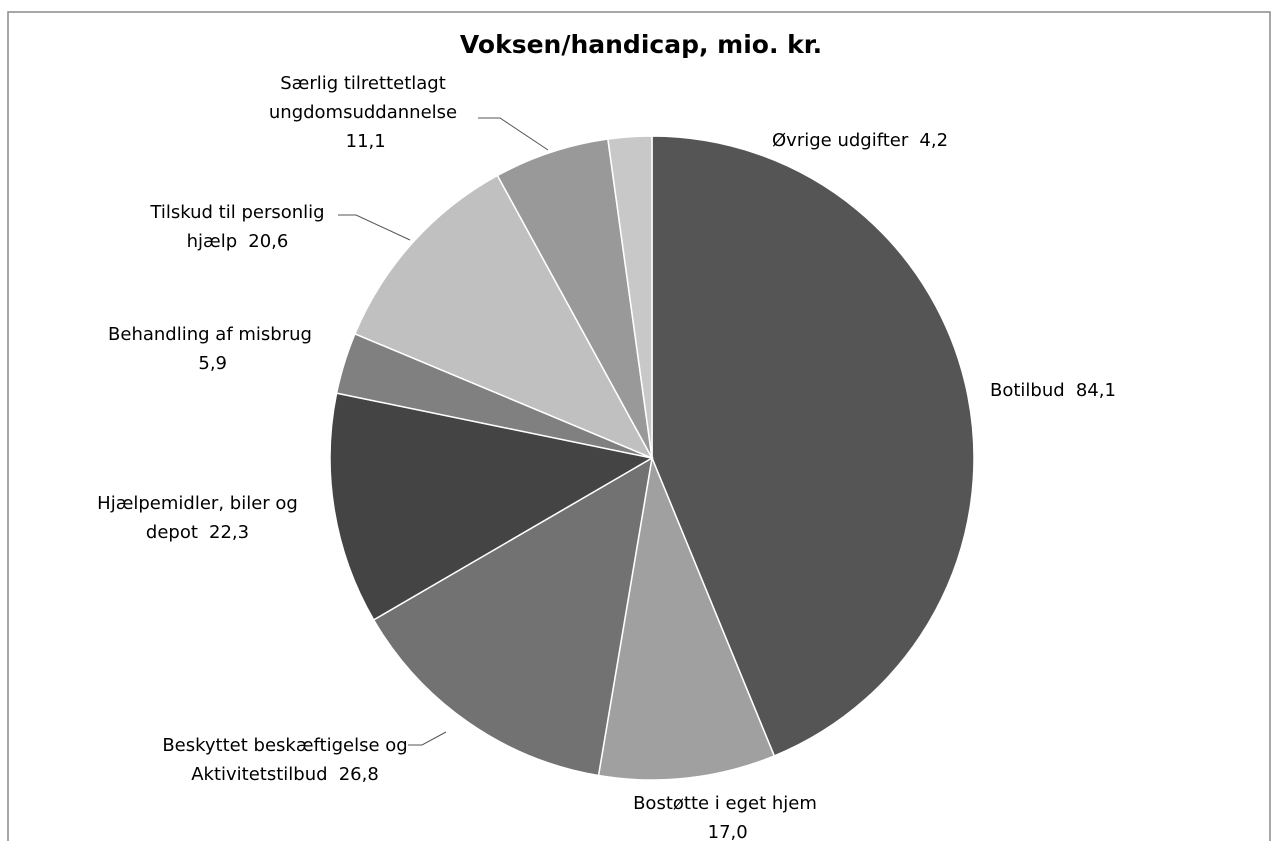  I want to click on data-label: Botilbud 84,1, so click(1090, 390).